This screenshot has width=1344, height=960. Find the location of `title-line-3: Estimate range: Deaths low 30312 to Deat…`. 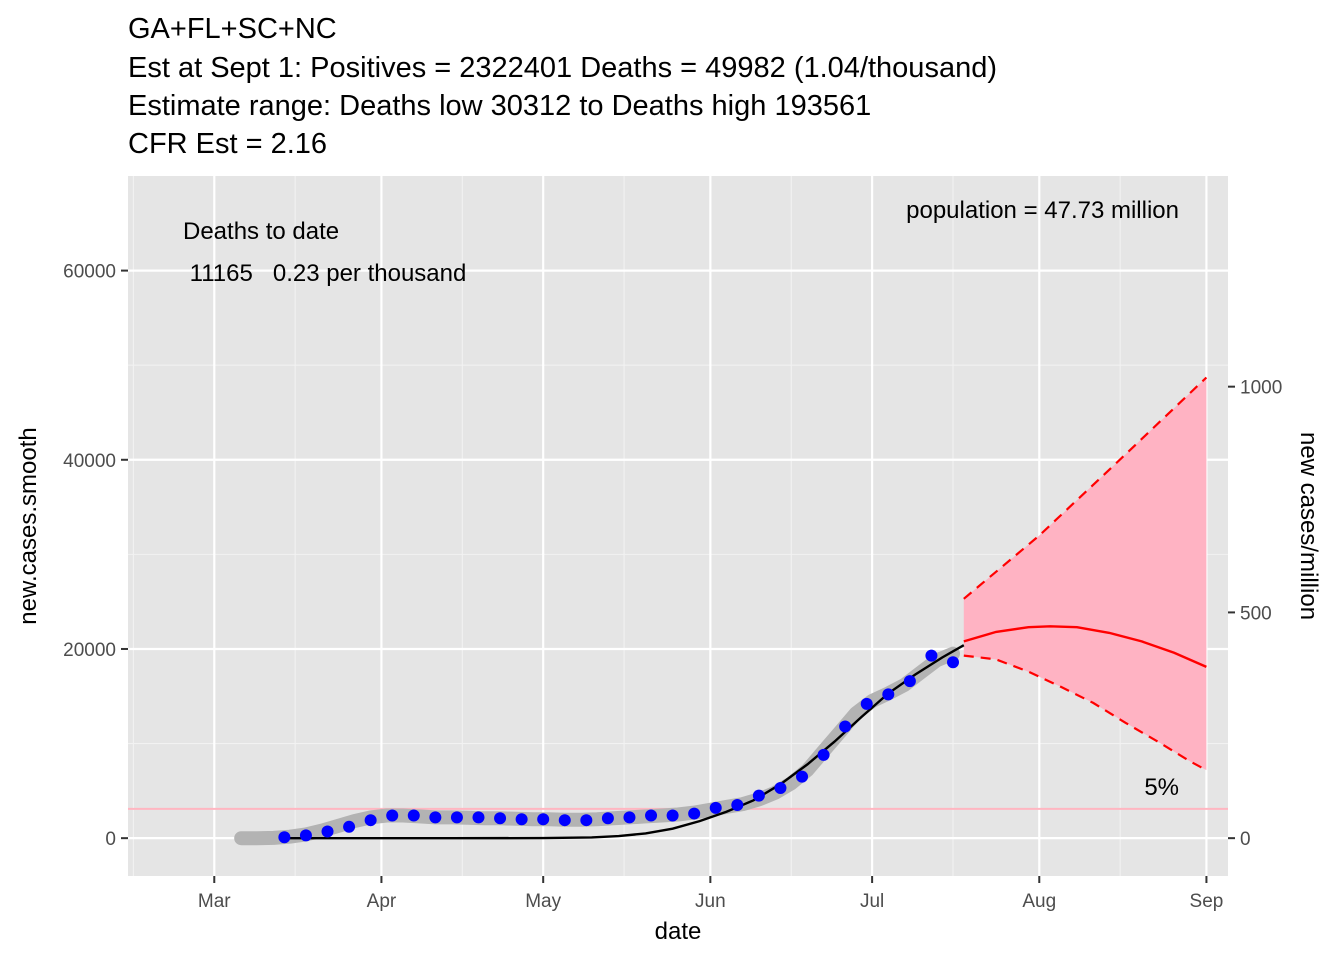

title-line-3: Estimate range: Deaths low 30312 to Deat… is located at coordinates (499, 106).